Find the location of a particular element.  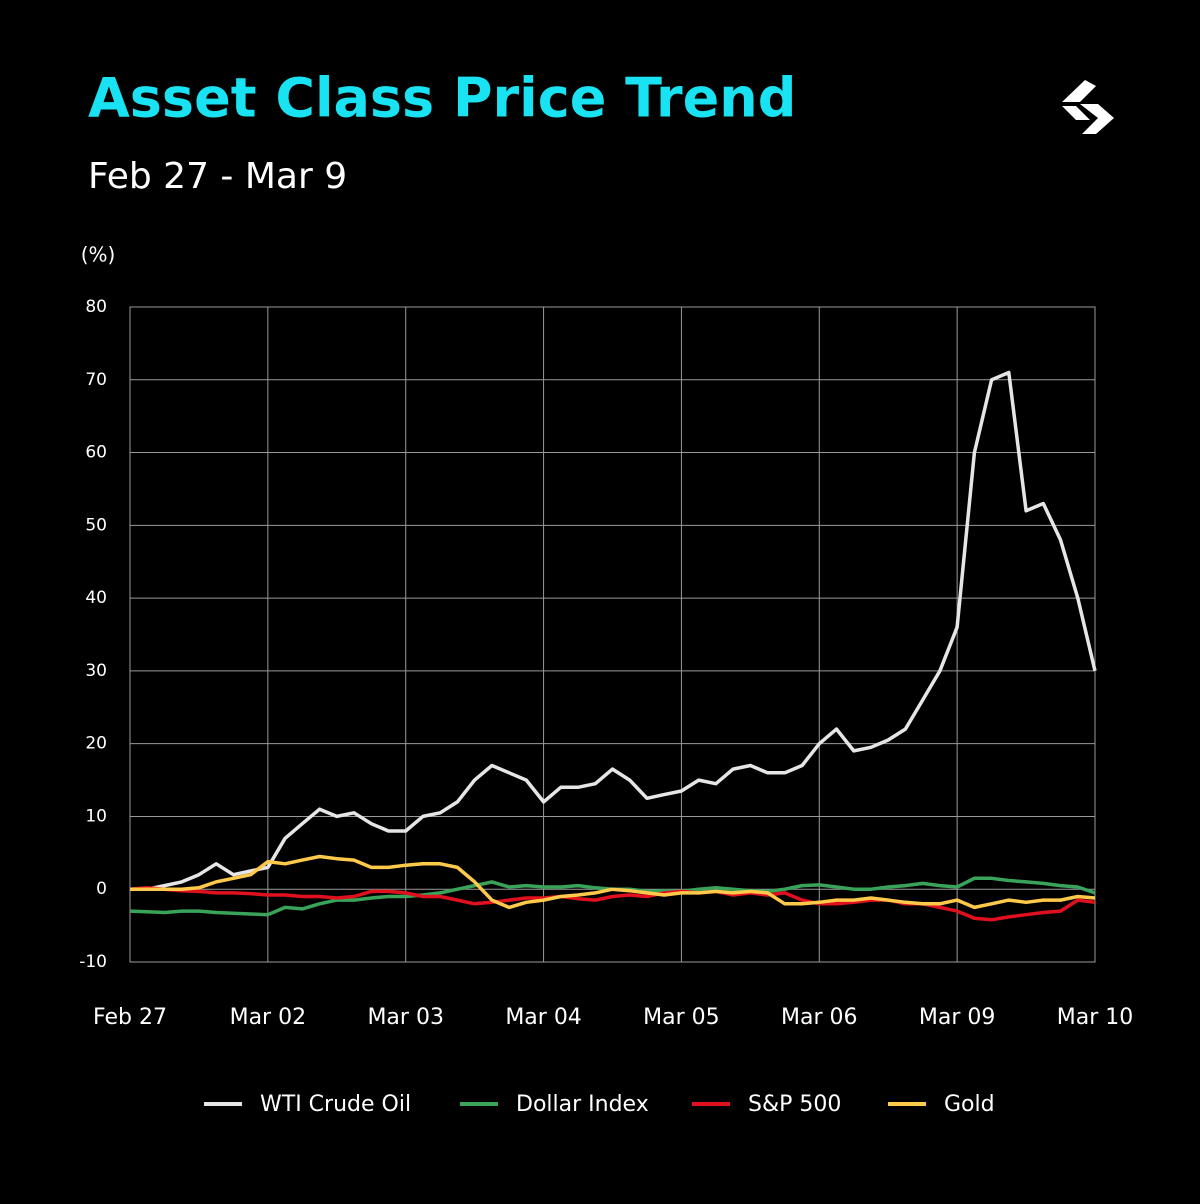

y-tick-label: 50 is located at coordinates (96, 525).